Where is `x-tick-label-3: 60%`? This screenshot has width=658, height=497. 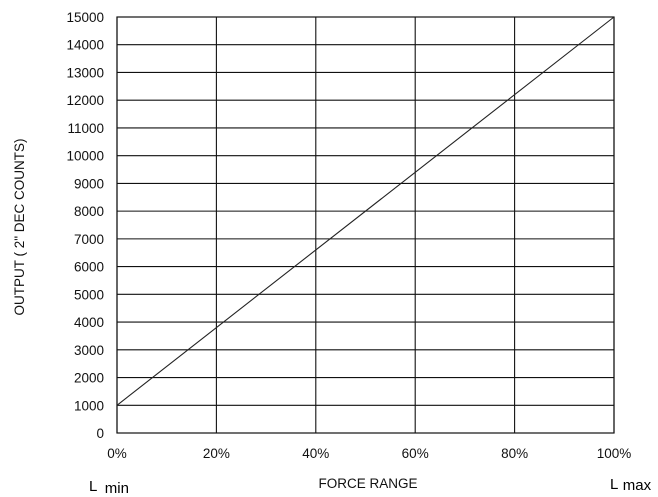 x-tick-label-3: 60% is located at coordinates (415, 453).